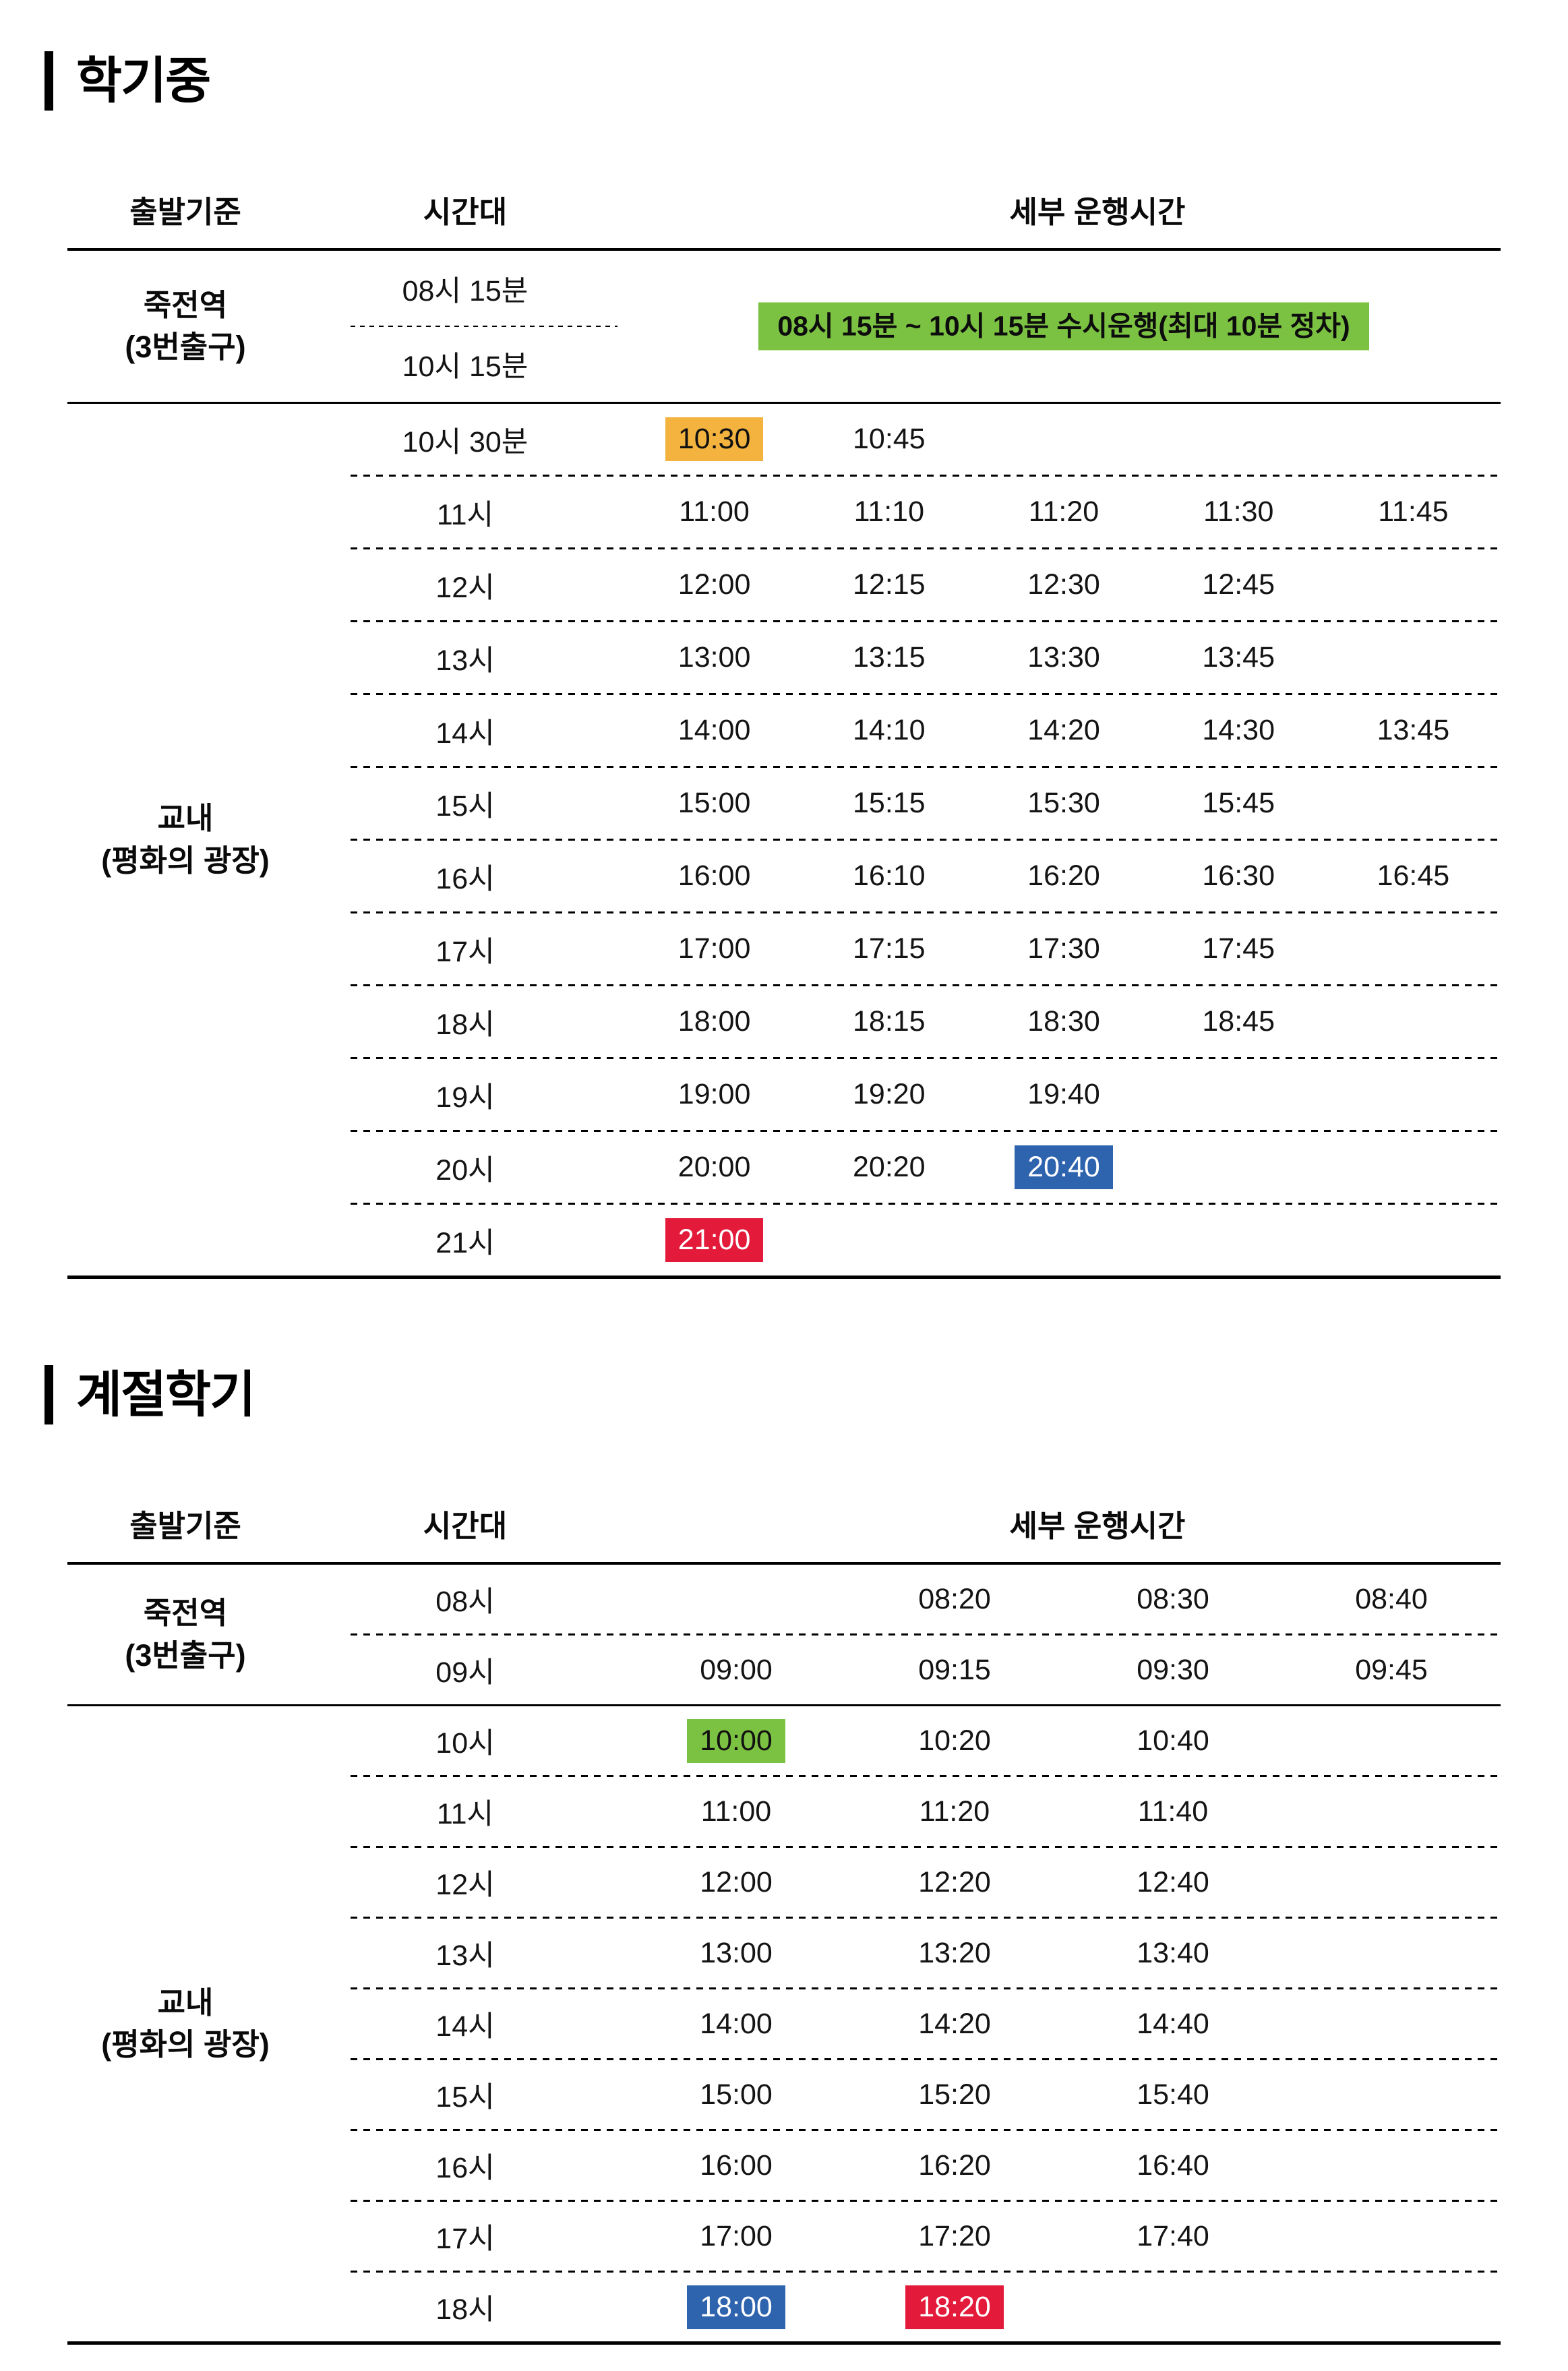  I want to click on notice-container: 08시 15분 ~ 10시 15분 수시운행(최대 10분 정차), so click(1064, 326).